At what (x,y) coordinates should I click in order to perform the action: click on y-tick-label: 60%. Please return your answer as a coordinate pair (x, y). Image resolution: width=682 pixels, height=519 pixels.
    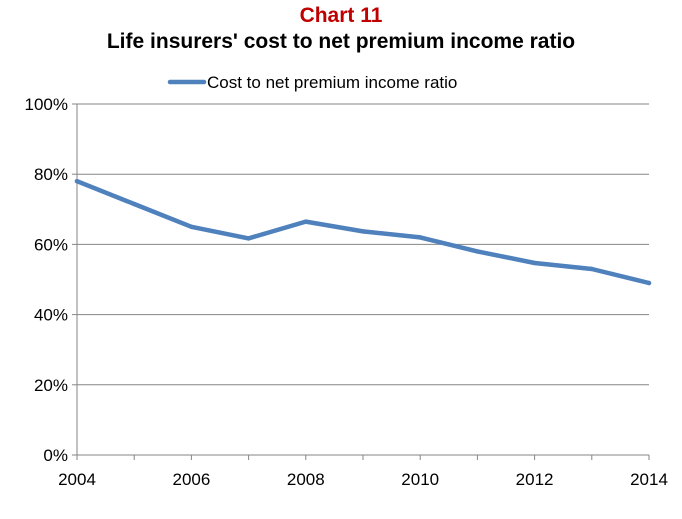
    Looking at the image, I should click on (51, 244).